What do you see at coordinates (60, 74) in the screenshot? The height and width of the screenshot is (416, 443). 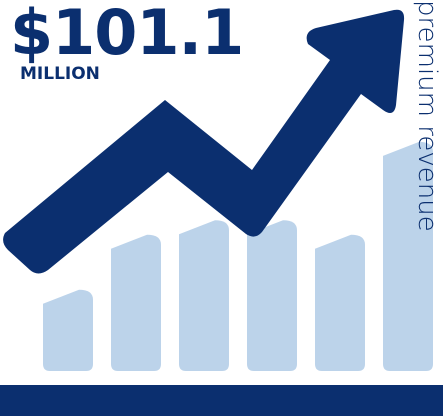 I see `headline-unit: MILLION` at bounding box center [60, 74].